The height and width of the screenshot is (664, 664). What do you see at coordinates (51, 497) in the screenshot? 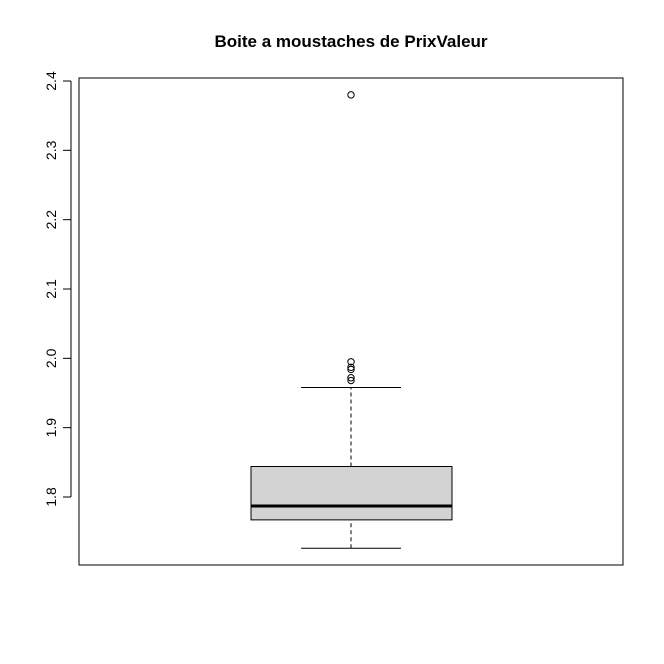
I see `y-tick-label: 1.8` at bounding box center [51, 497].